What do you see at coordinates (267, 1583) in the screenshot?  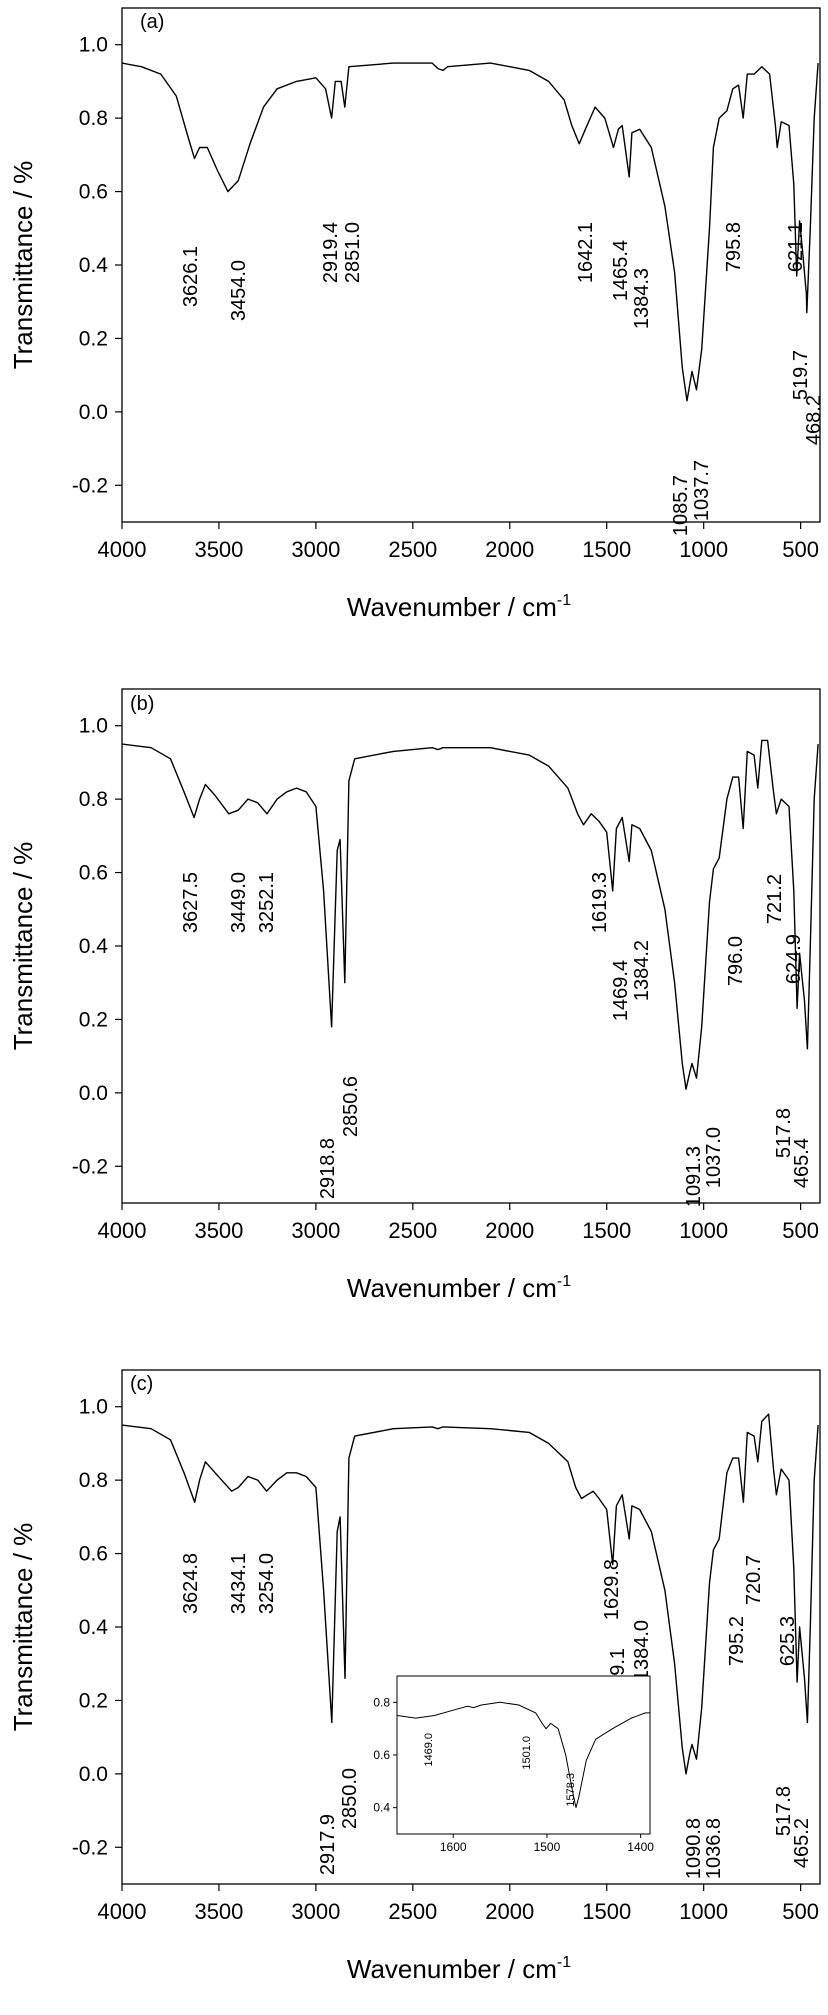 I see `peak-label: 3254.0` at bounding box center [267, 1583].